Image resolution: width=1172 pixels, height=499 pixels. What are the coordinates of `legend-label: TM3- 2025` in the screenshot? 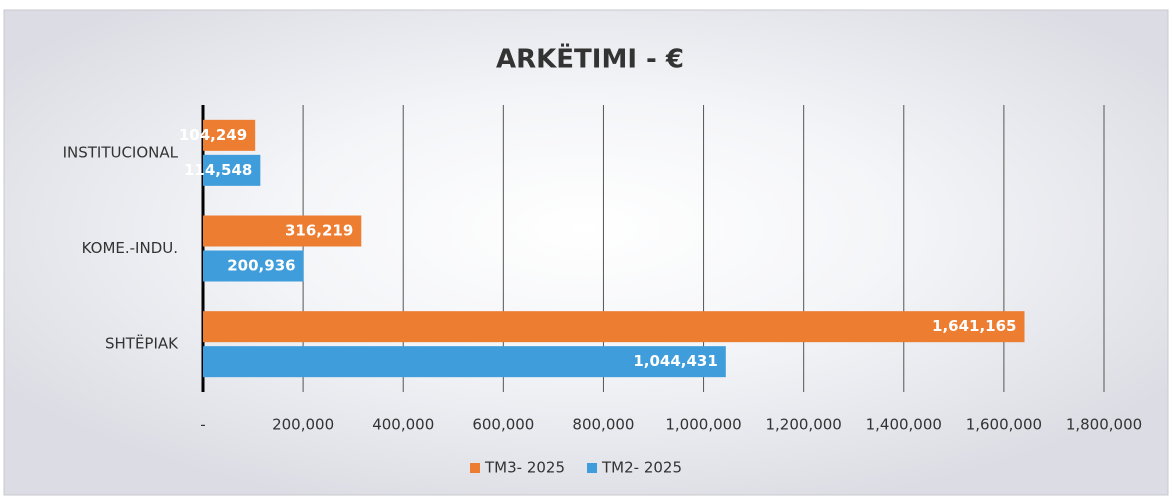 It's located at (524, 468).